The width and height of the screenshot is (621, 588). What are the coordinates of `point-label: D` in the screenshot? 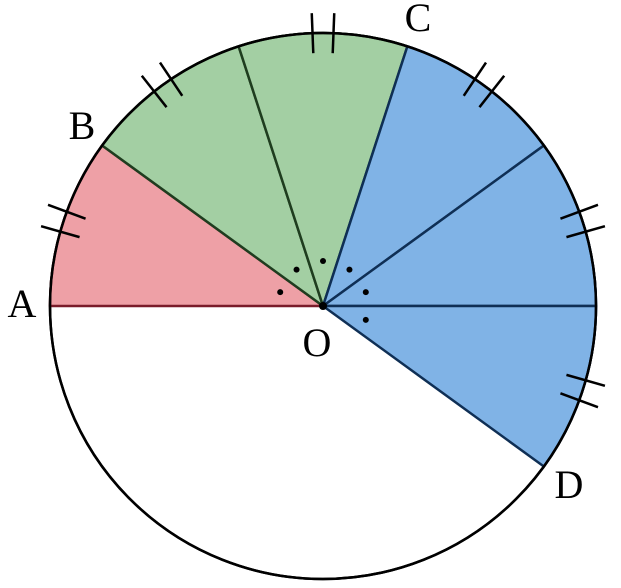 It's located at (569, 484).